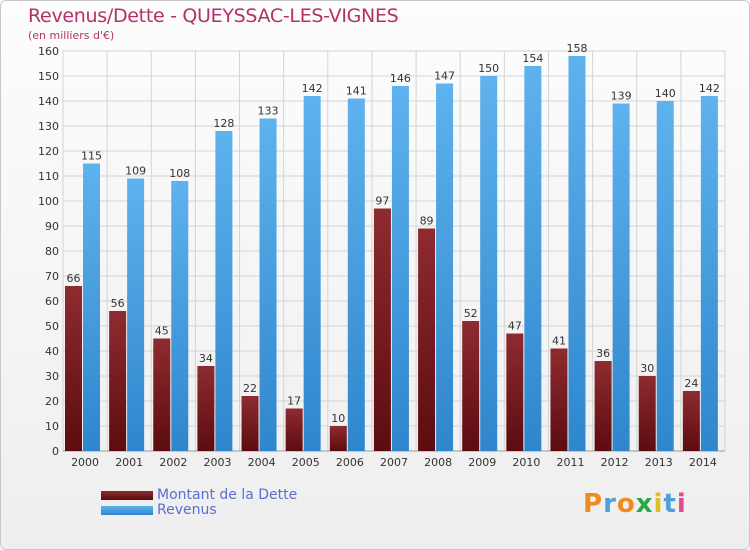 This screenshot has height=550, width=750. I want to click on data-label-dette: 24, so click(691, 383).